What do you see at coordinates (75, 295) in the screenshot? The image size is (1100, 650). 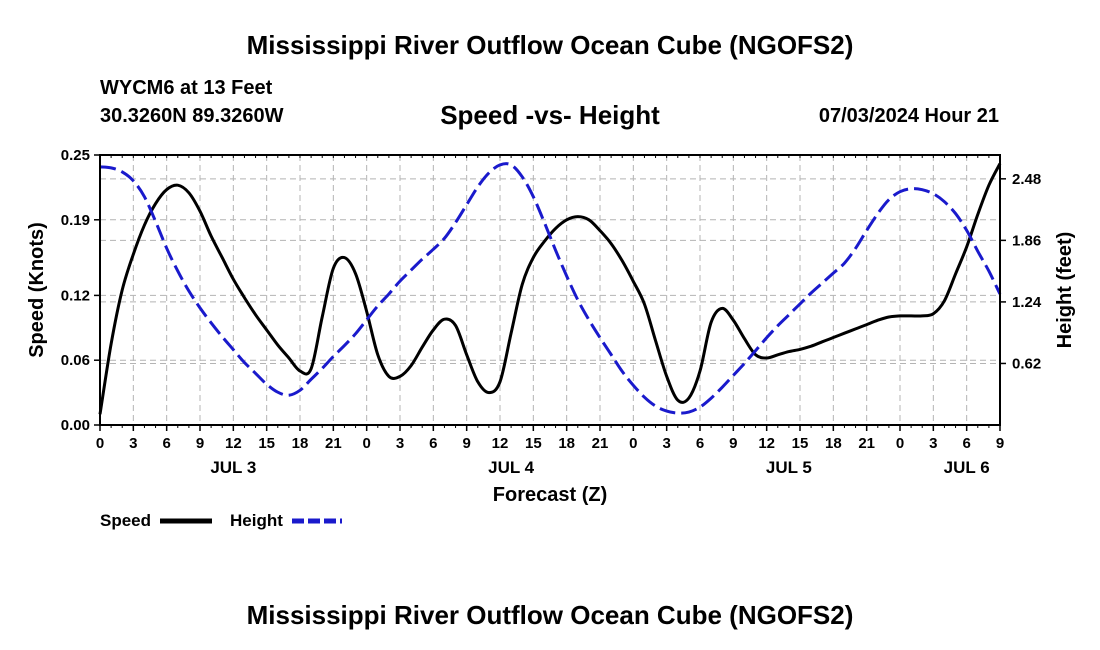 I see `y-tick-label: 0.12` at bounding box center [75, 295].